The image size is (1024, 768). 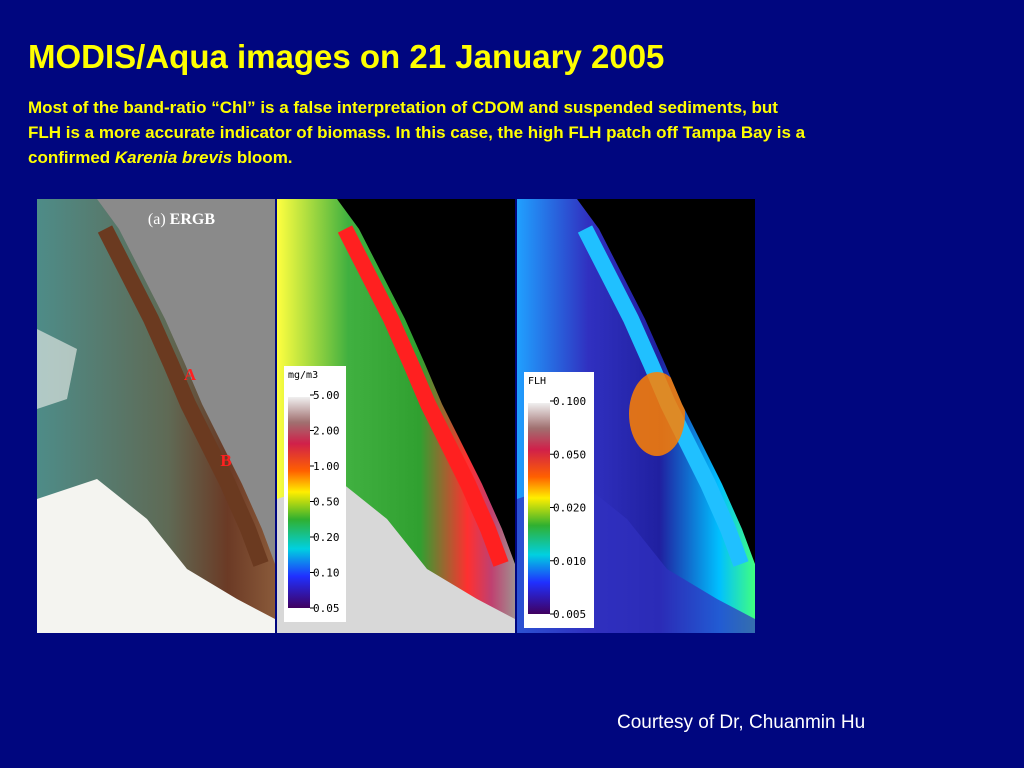 I want to click on colorbar-tick-label: 0.050, so click(x=569, y=454).